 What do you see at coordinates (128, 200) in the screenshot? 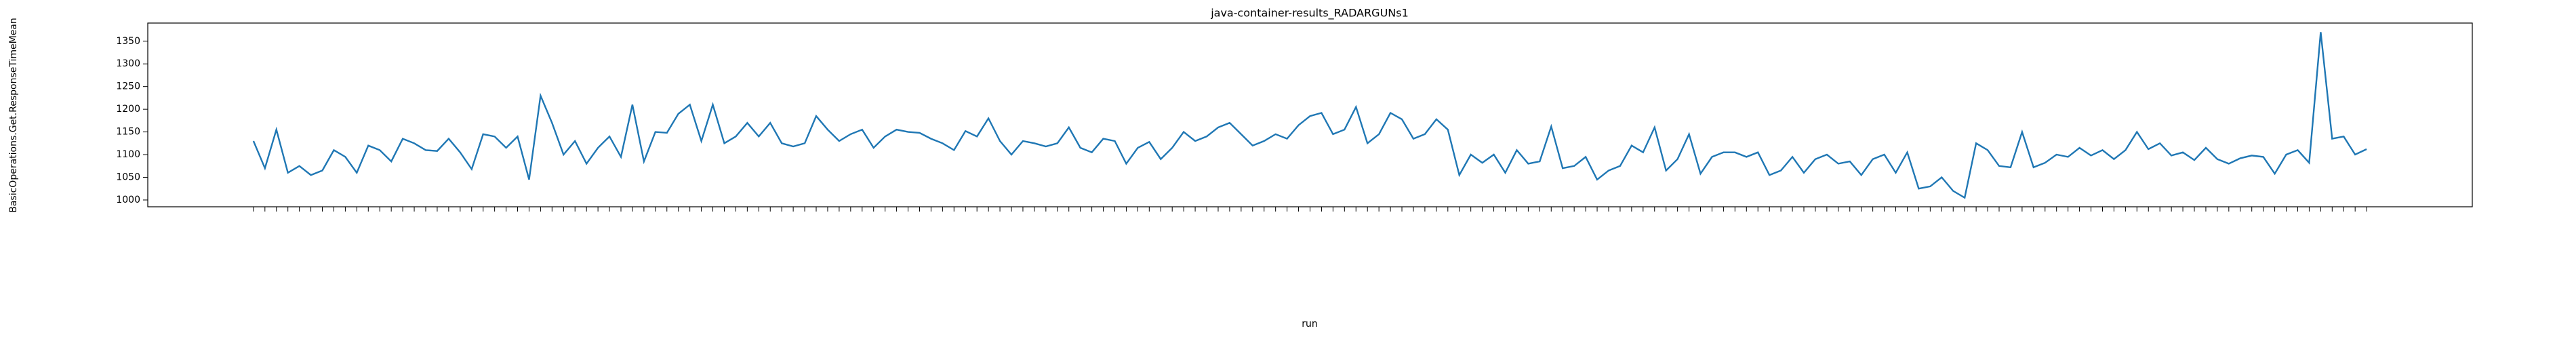
I see `y-tick-label: 1000` at bounding box center [128, 200].